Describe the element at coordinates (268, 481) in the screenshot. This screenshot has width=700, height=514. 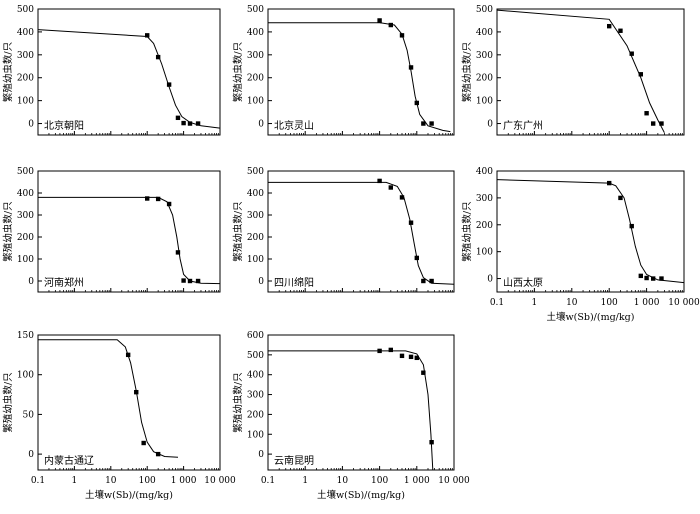
I see `x-tick-label: 0.1` at that location.